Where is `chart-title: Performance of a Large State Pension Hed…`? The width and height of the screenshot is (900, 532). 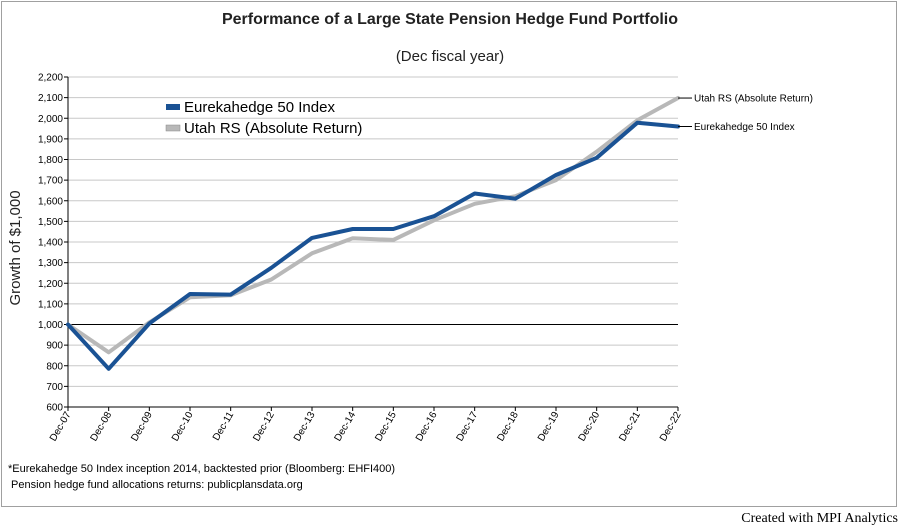
chart-title: Performance of a Large State Pension Hed… is located at coordinates (450, 19).